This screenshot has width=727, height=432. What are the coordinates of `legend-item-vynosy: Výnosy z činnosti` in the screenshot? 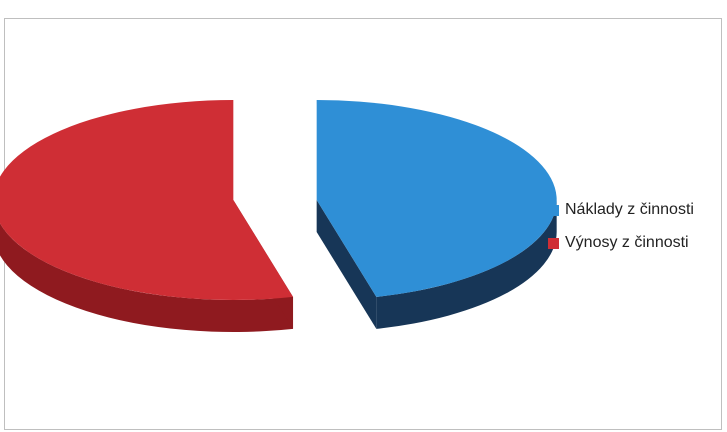 It's located at (621, 243).